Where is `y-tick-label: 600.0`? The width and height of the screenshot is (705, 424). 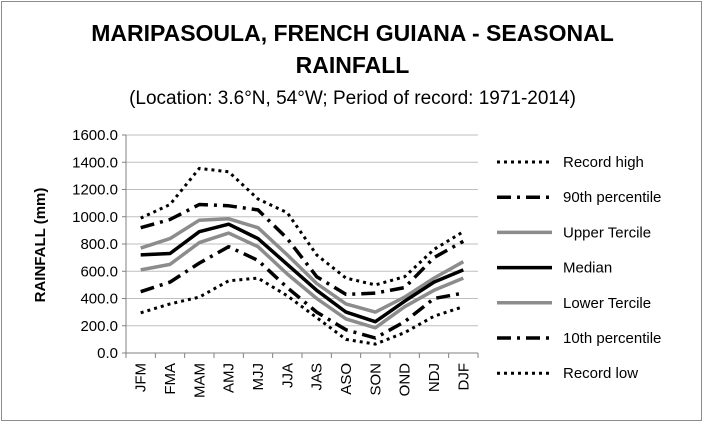 y-tick-label: 600.0 is located at coordinates (99, 271).